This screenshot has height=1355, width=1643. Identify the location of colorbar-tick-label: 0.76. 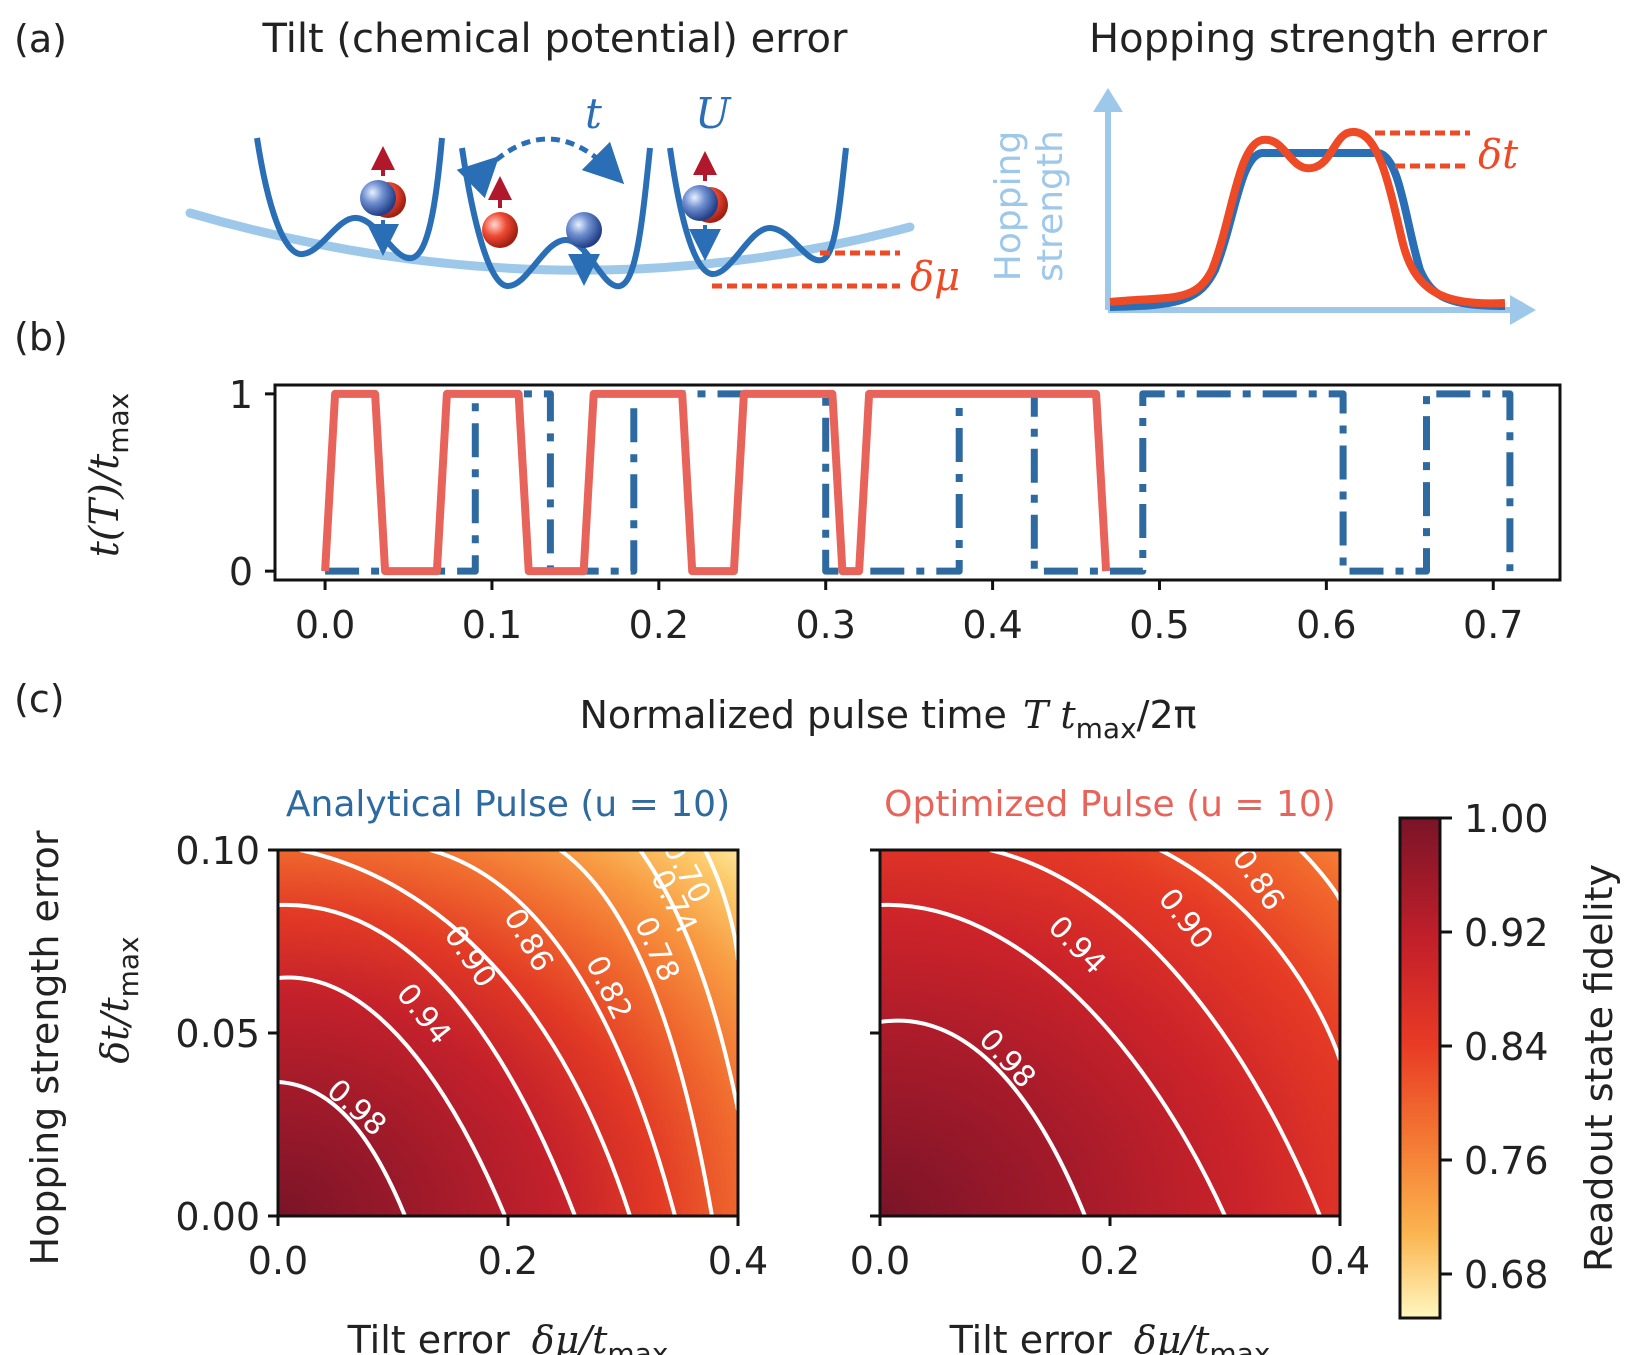
(1506, 1161).